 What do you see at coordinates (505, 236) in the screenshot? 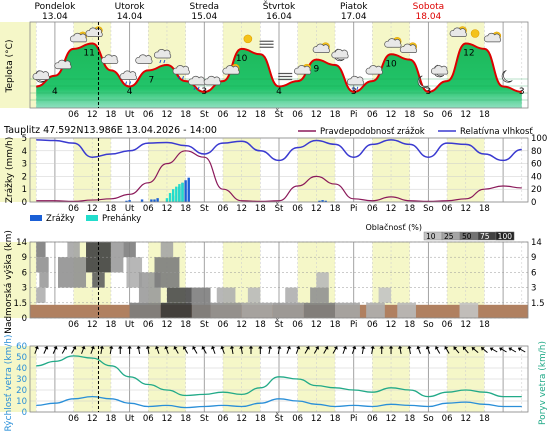
I see `cloud-scale-swatch-max` at bounding box center [505, 236].